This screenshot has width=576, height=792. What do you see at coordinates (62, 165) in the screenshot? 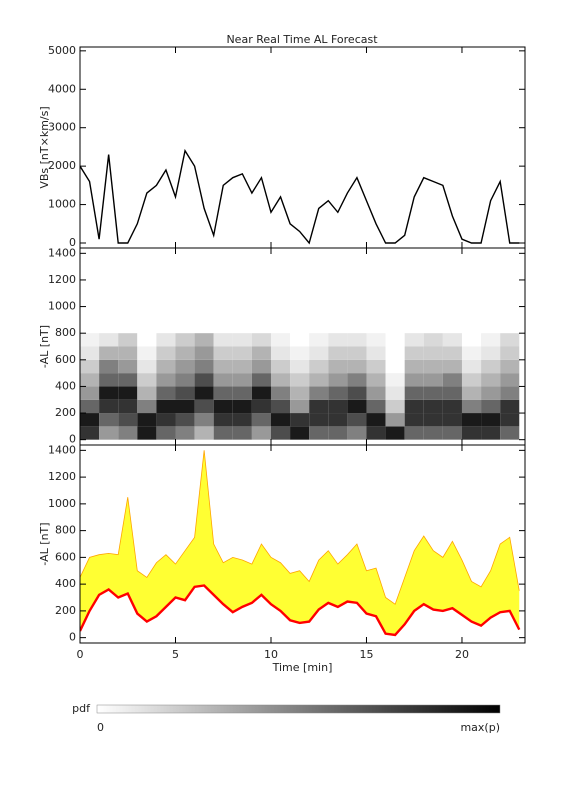
I see `y-tick-label: 2000` at bounding box center [62, 165].